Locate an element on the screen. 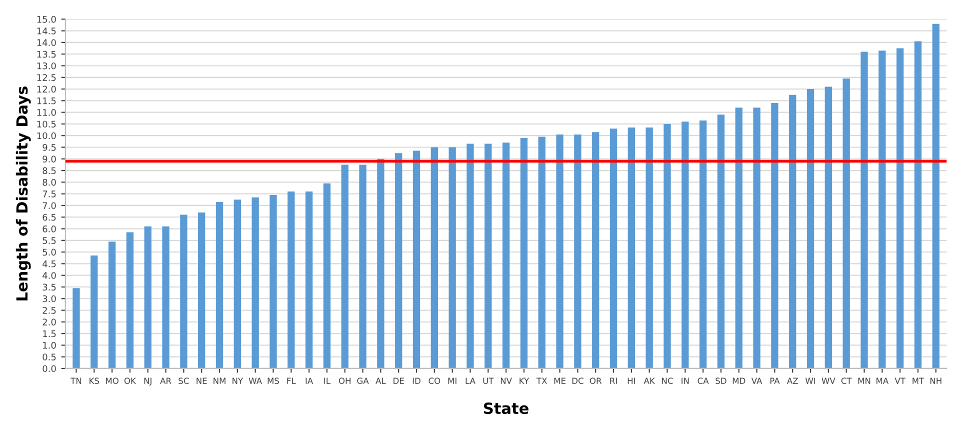 This screenshot has width=963, height=426. y-tick-label: 7.0 is located at coordinates (49, 206).